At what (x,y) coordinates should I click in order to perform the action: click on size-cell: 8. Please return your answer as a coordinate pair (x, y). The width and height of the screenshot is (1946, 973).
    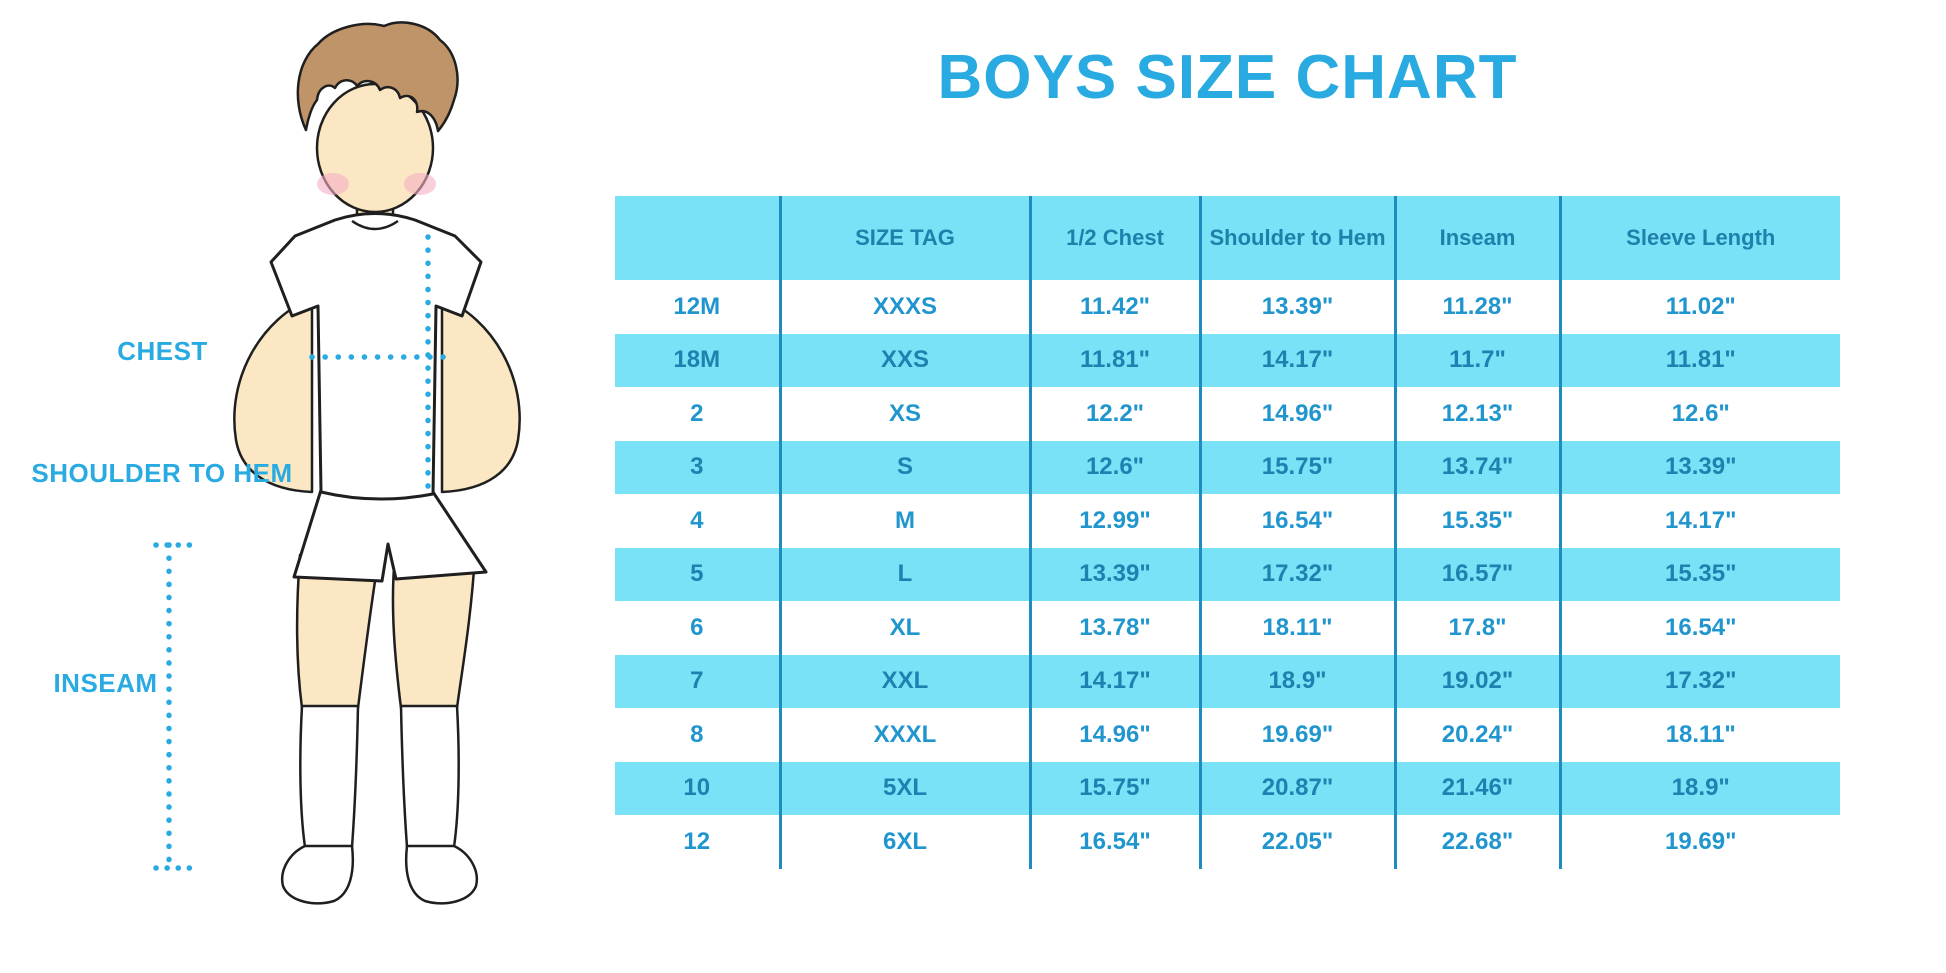
    Looking at the image, I should click on (697, 734).